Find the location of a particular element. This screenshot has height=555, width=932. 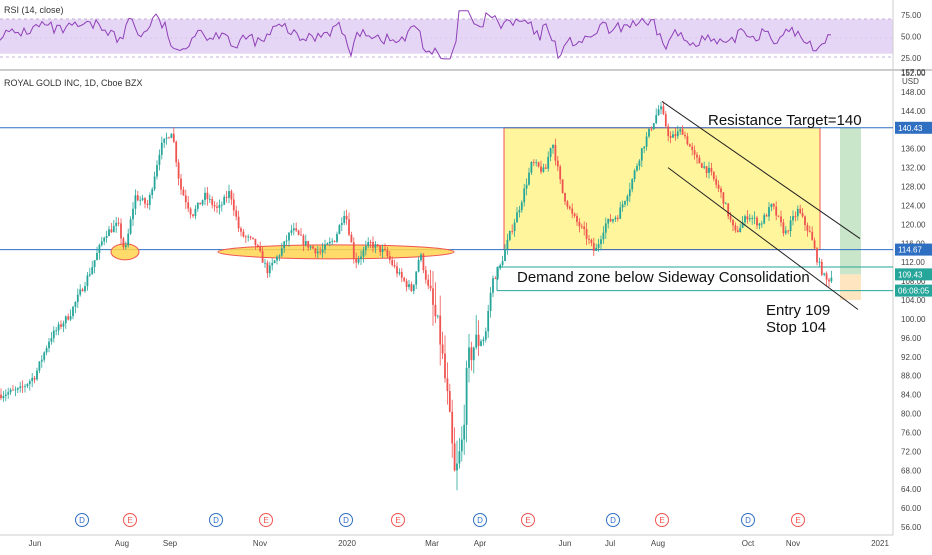

rsi-line is located at coordinates (416, 35).